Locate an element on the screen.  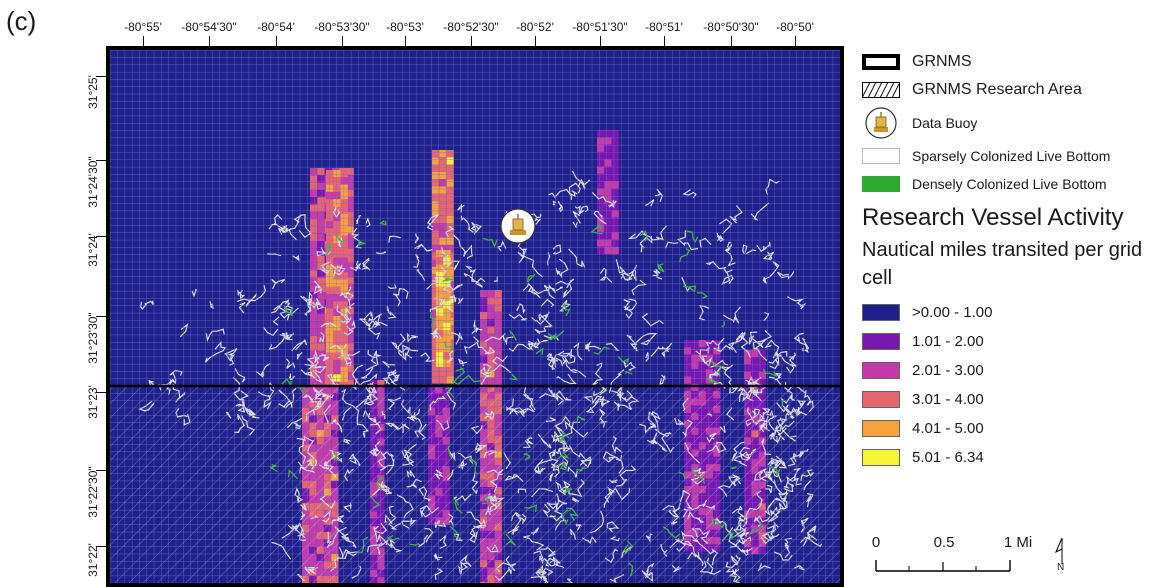
legend-label: Densely Colonized Live Bottom is located at coordinates (1009, 184).